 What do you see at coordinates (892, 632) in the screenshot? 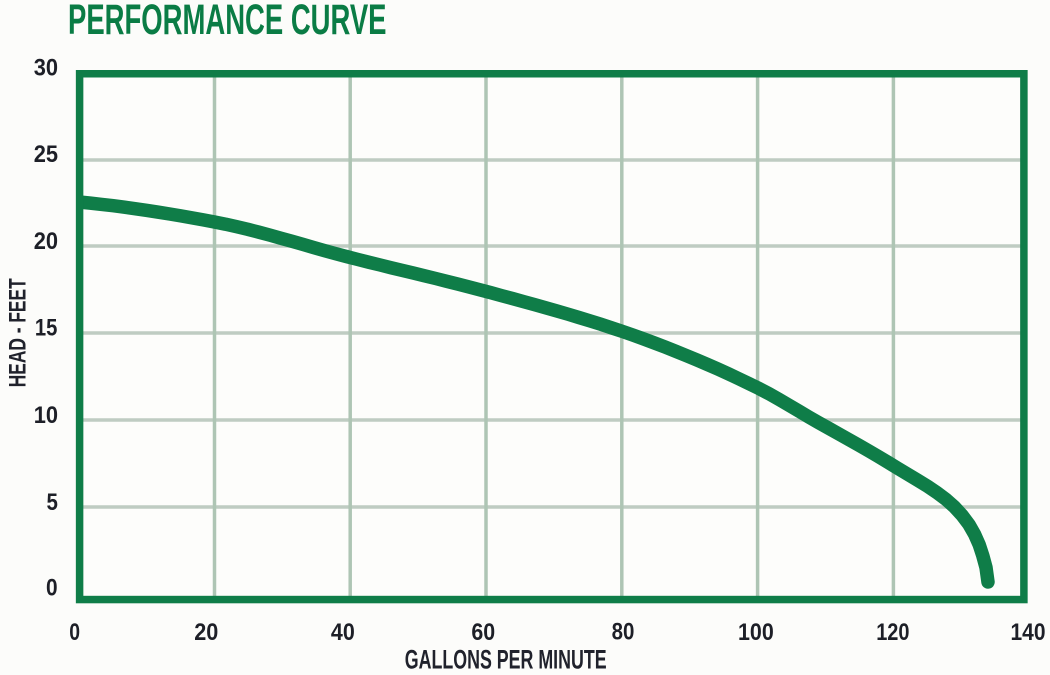
I see `svg-text: 120` at bounding box center [892, 632].